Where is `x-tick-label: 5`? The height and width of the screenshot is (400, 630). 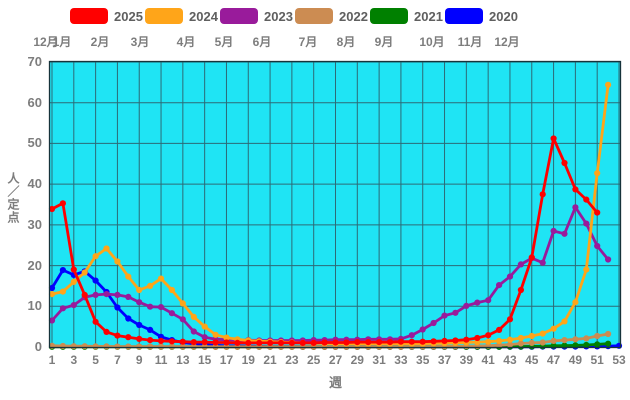
x-tick-label: 5 is located at coordinates (95, 360).